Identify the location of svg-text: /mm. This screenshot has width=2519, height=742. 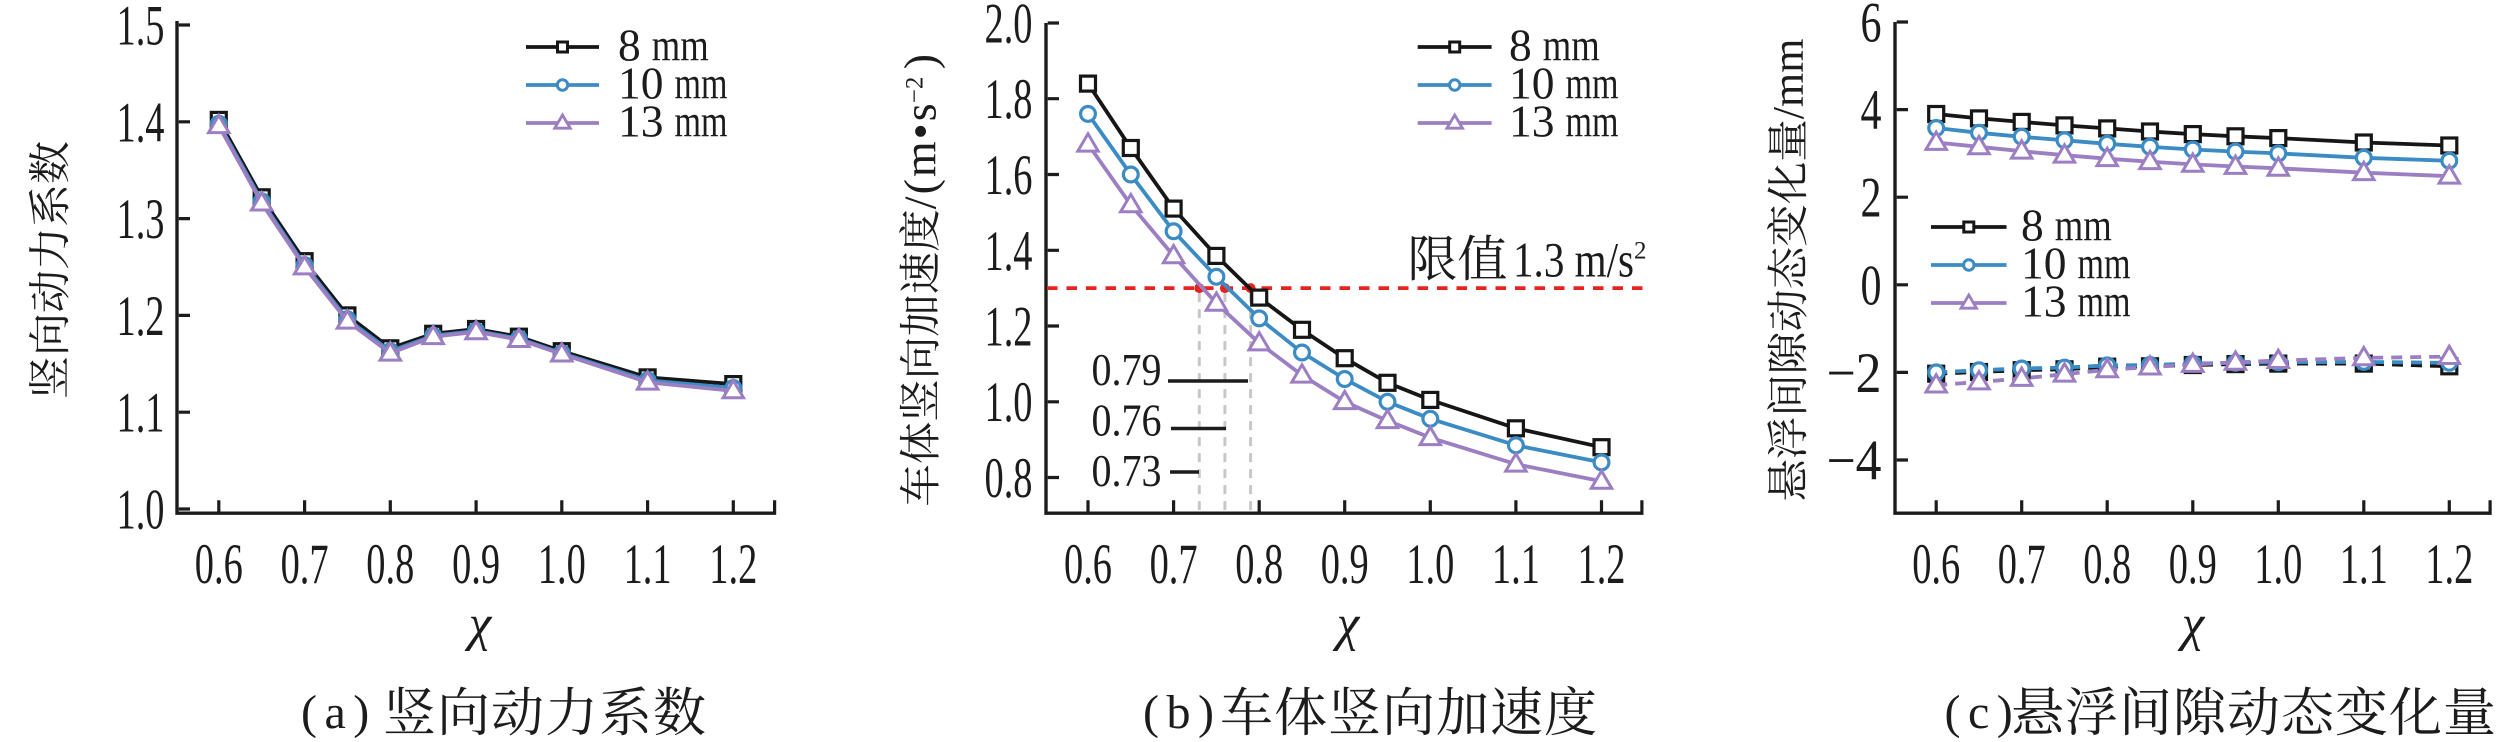
(1788, 79).